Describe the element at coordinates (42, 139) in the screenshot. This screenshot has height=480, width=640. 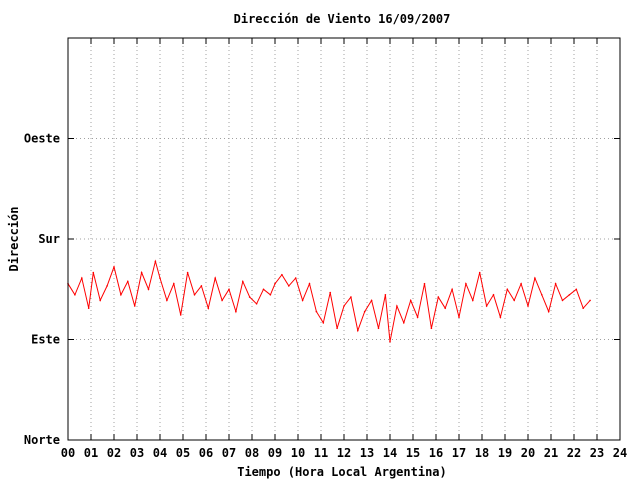
I see `y-tick-label: Oeste` at that location.